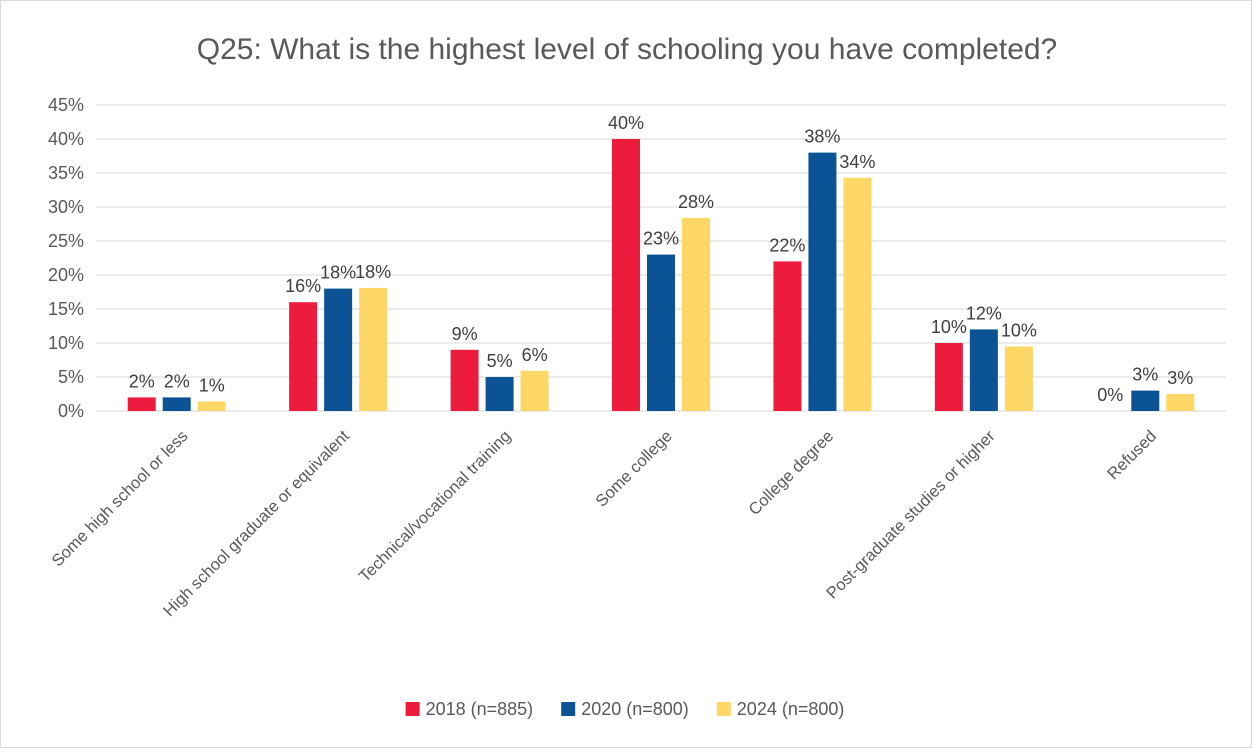 The height and width of the screenshot is (748, 1252). I want to click on category-label: Some college, so click(633, 468).